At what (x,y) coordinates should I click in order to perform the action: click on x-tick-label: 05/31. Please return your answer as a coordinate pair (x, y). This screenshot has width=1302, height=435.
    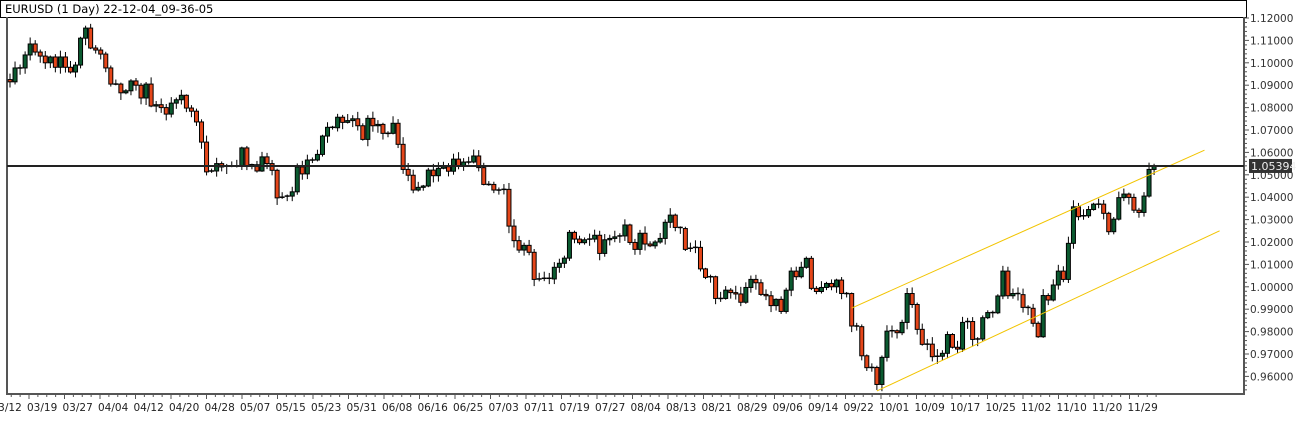
    Looking at the image, I should click on (362, 408).